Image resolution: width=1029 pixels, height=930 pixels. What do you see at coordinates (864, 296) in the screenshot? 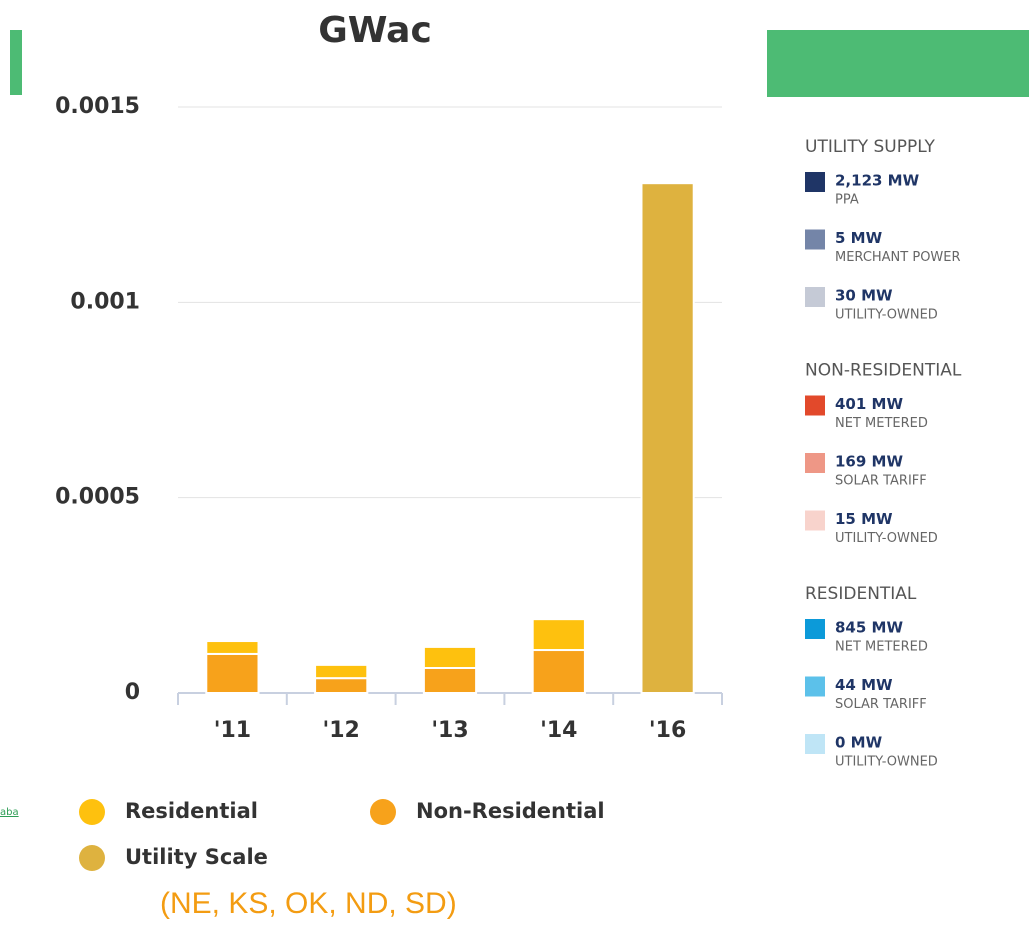
I see `item-value: 30 MW` at bounding box center [864, 296].